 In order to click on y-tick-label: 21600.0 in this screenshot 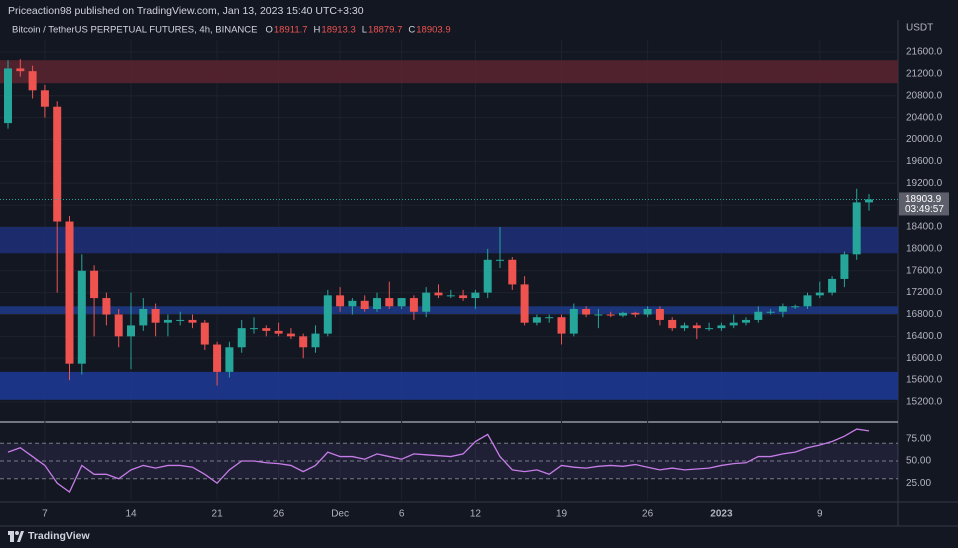, I will do `click(924, 52)`.